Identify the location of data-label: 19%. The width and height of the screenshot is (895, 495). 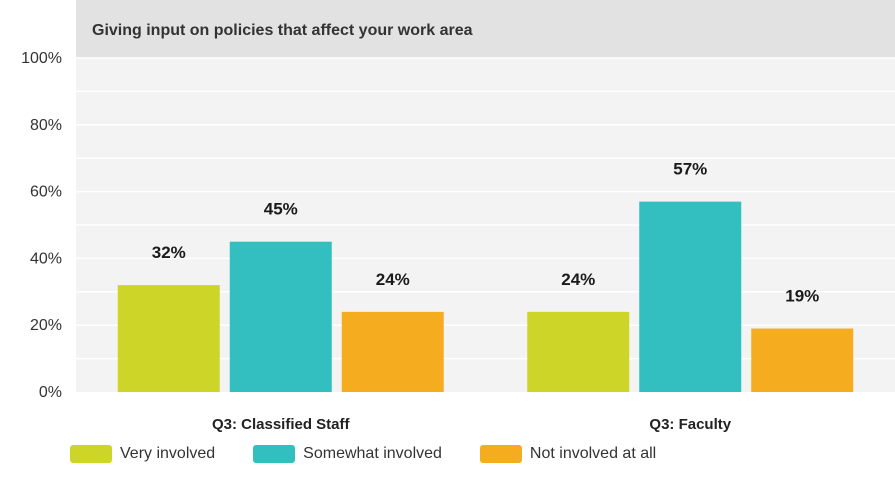
(802, 296).